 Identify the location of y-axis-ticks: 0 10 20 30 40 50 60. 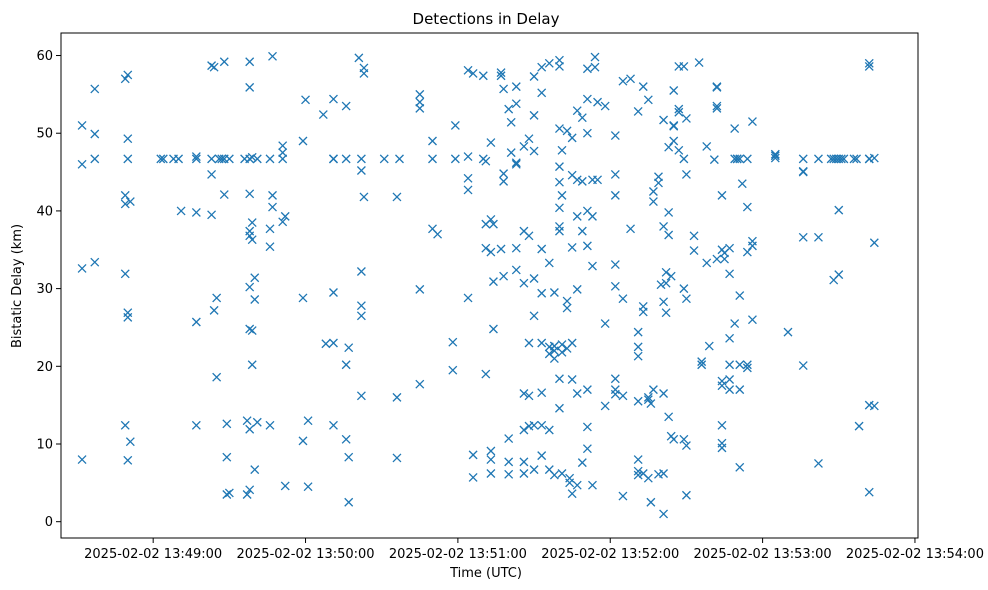
(48, 289).